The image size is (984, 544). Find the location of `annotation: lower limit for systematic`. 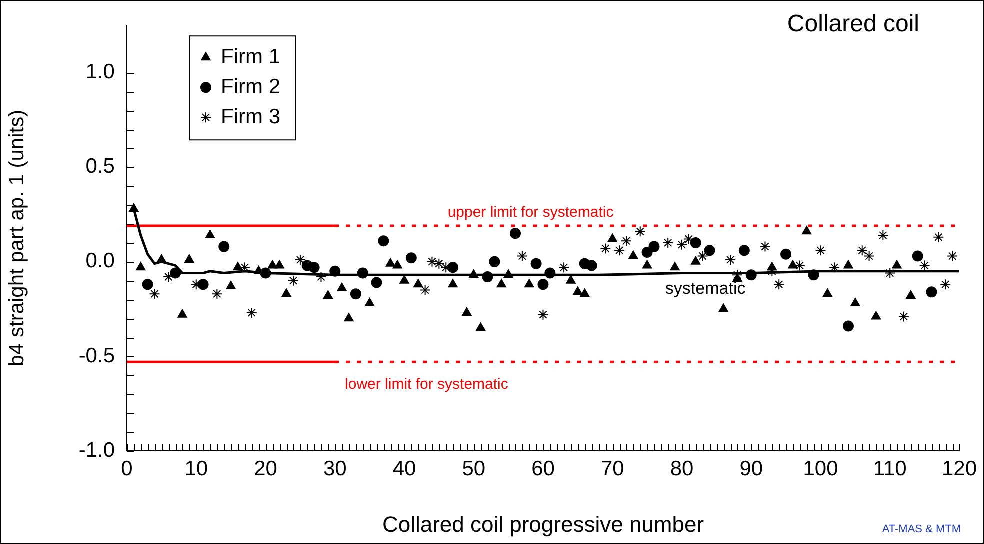

annotation: lower limit for systematic is located at coordinates (427, 385).